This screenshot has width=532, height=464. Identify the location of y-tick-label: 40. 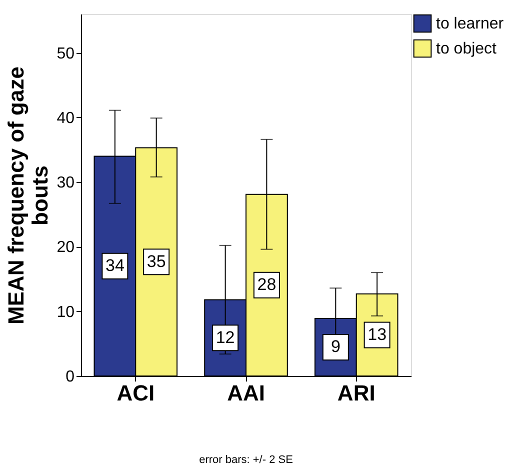
(65, 118).